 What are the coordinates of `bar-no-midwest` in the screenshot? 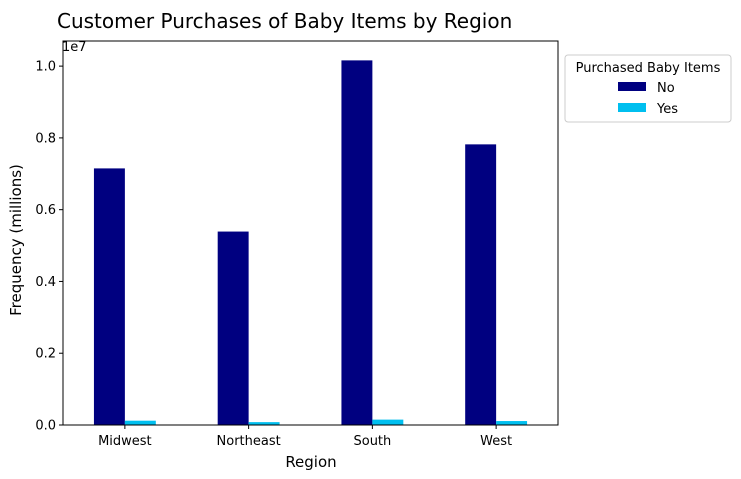 It's located at (109, 296).